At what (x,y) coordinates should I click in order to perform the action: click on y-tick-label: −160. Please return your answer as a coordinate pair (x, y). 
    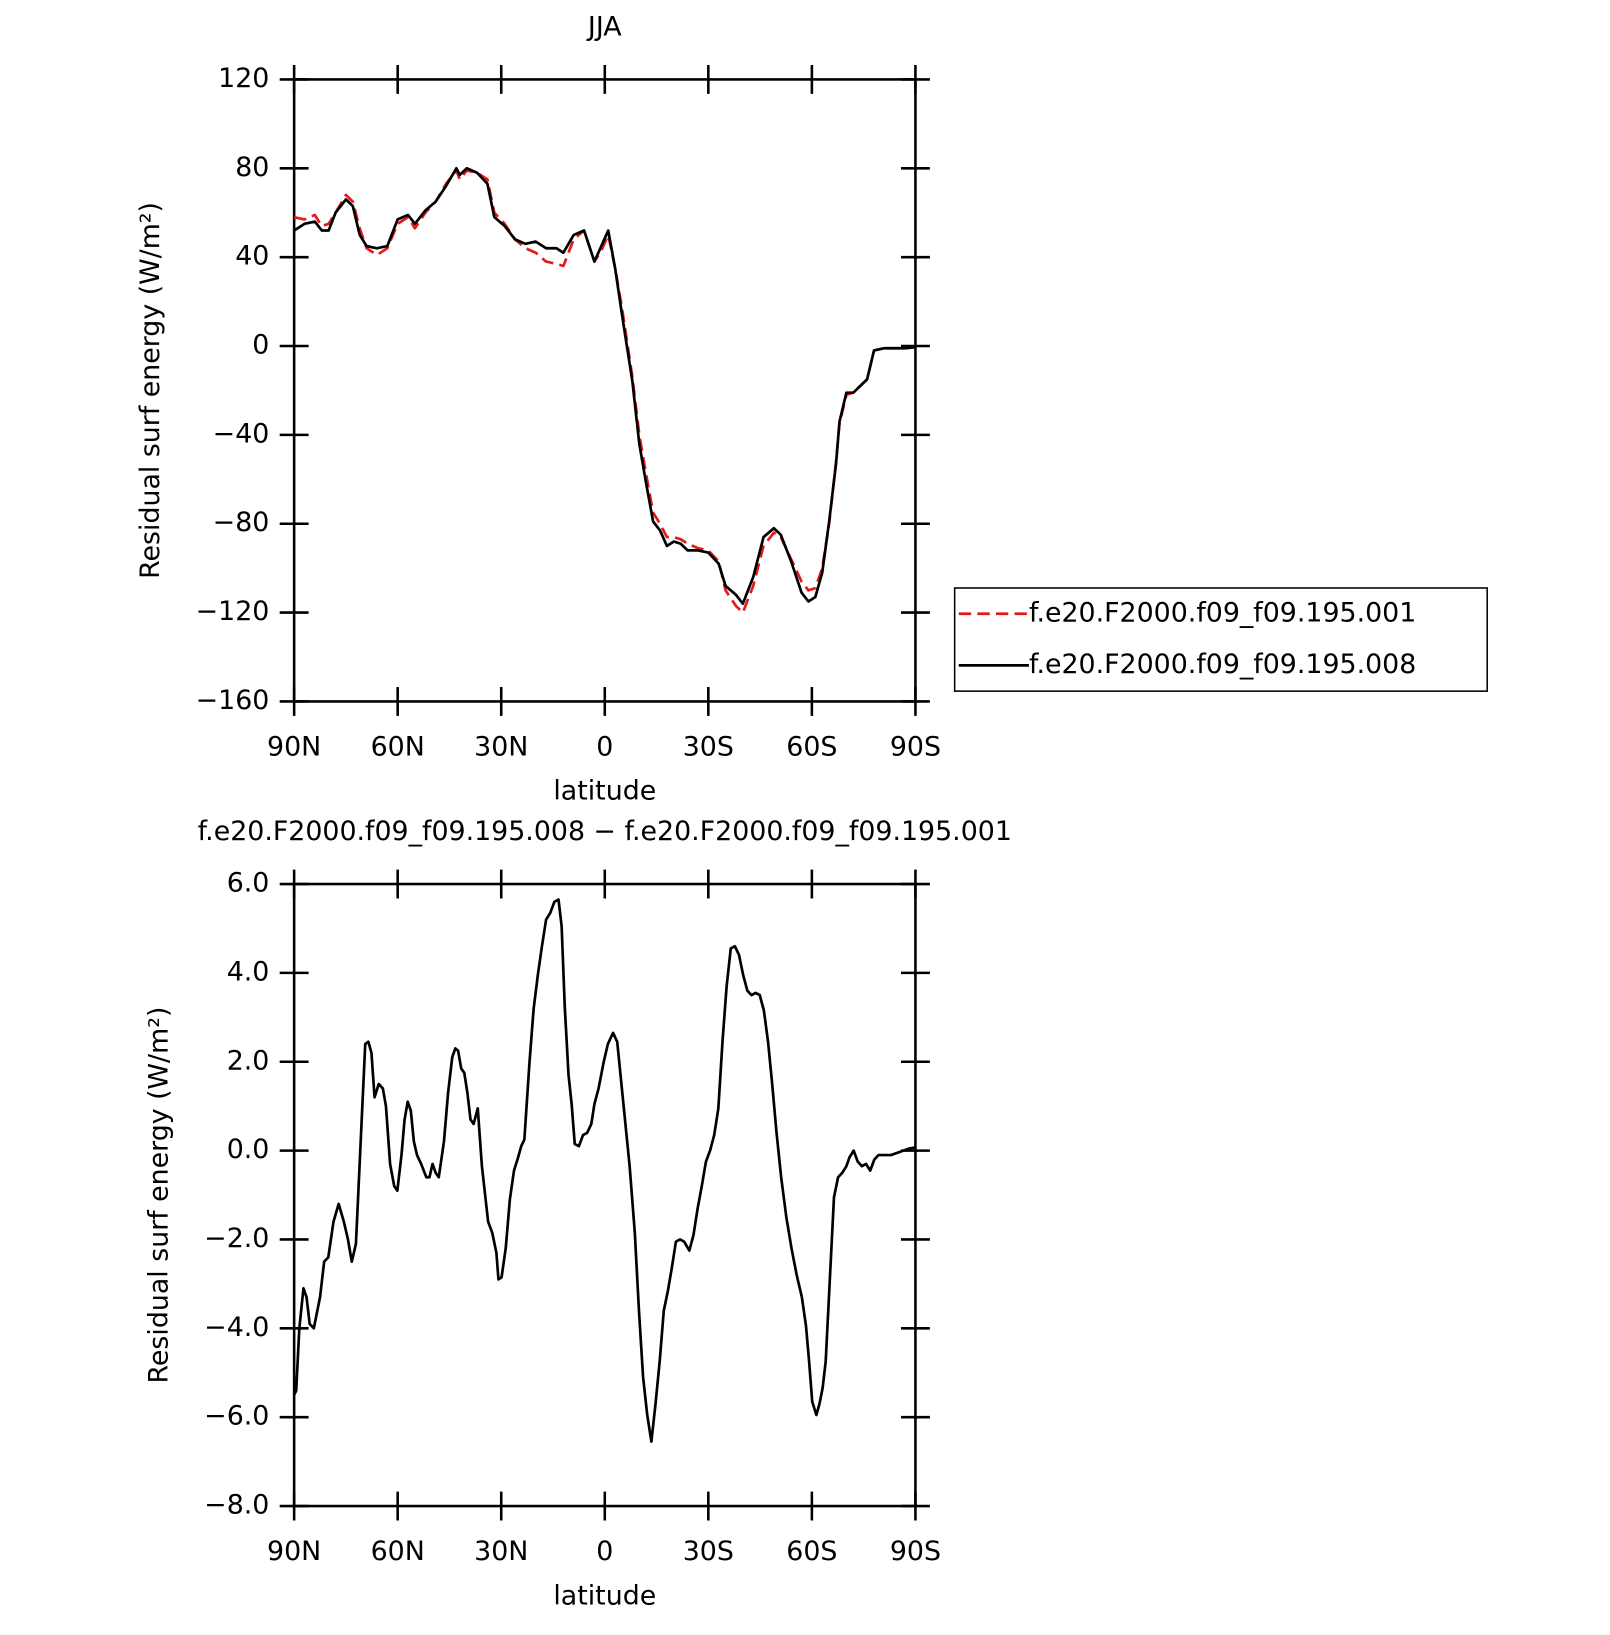
    Looking at the image, I should click on (233, 700).